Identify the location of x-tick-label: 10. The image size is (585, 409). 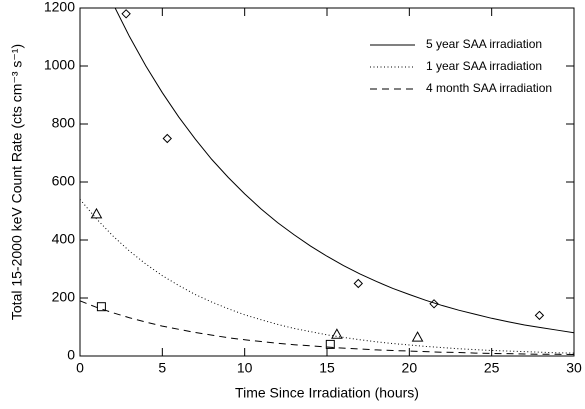
(245, 368).